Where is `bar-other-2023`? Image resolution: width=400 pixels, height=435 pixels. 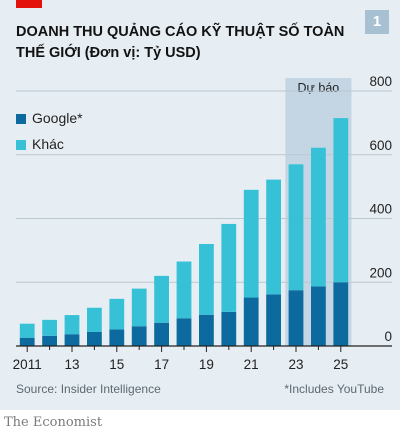 bar-other-2023 is located at coordinates (296, 227).